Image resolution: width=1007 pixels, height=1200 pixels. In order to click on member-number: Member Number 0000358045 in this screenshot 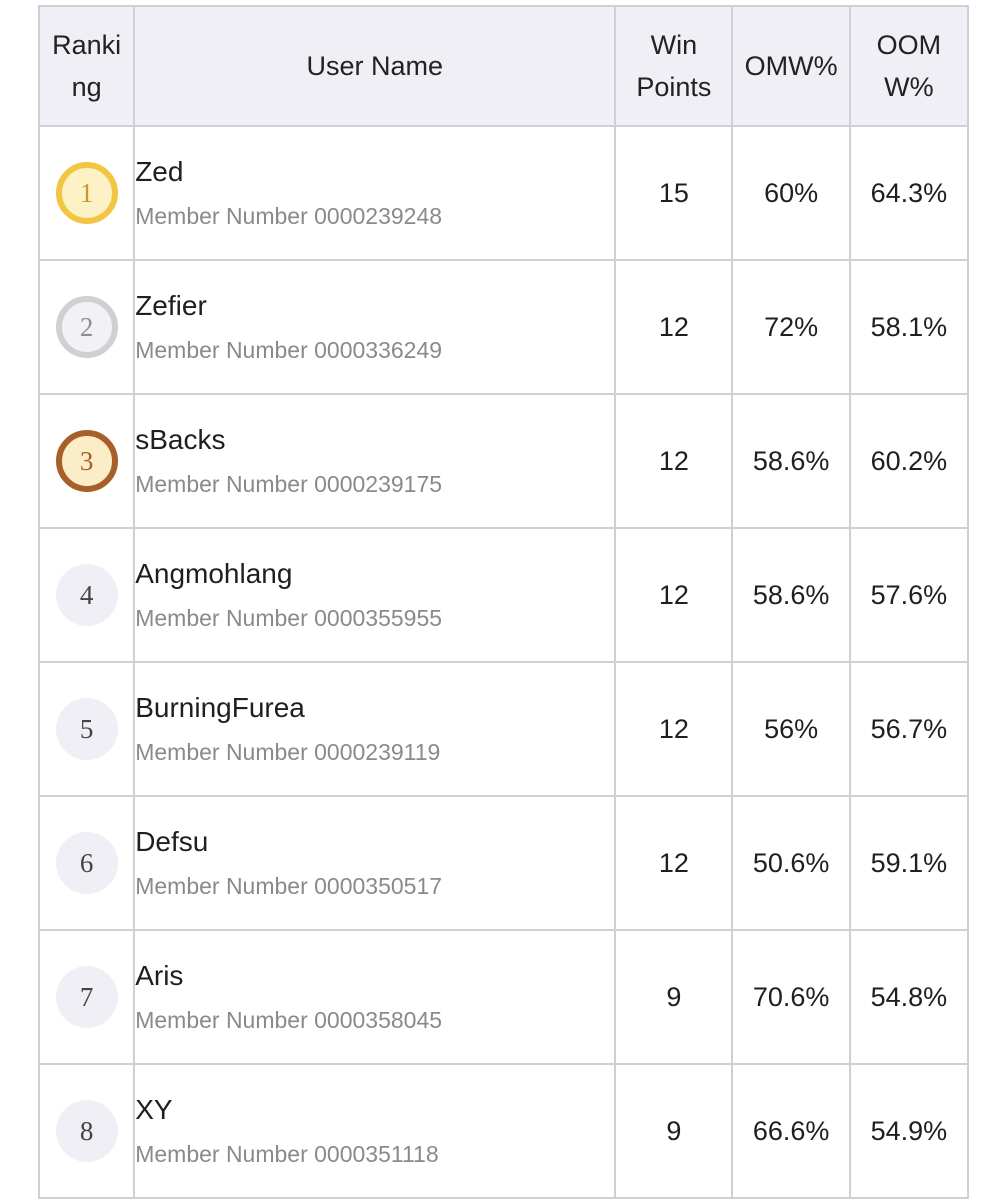, I will do `click(289, 1020)`.